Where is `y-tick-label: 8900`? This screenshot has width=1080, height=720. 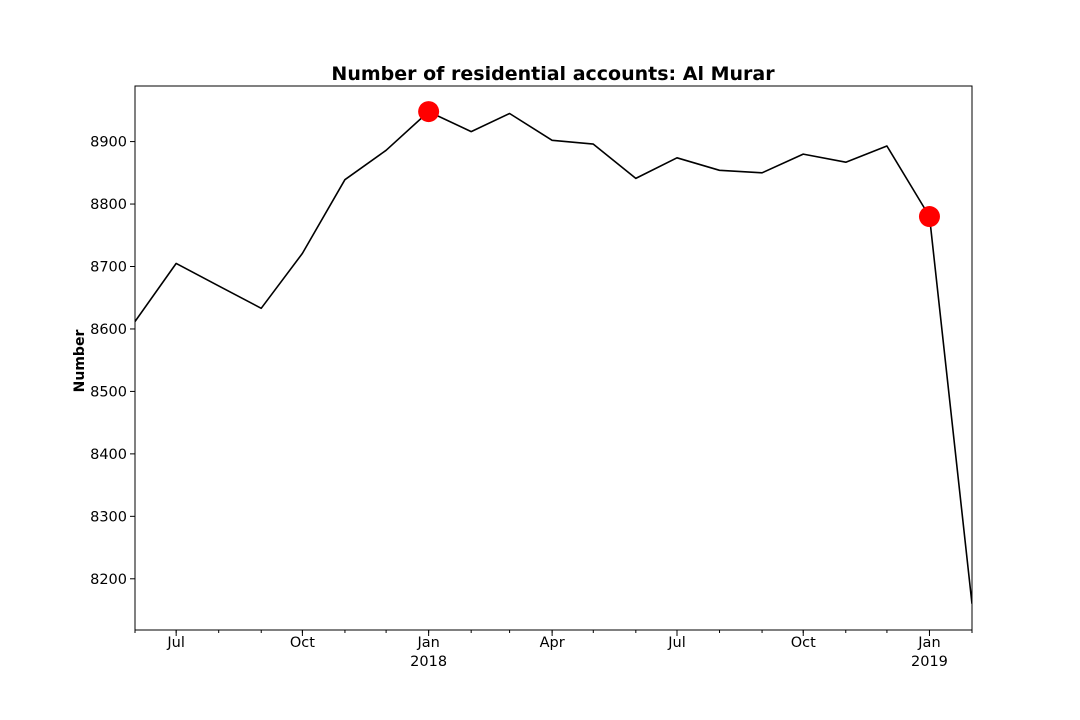
y-tick-label: 8900 is located at coordinates (108, 143).